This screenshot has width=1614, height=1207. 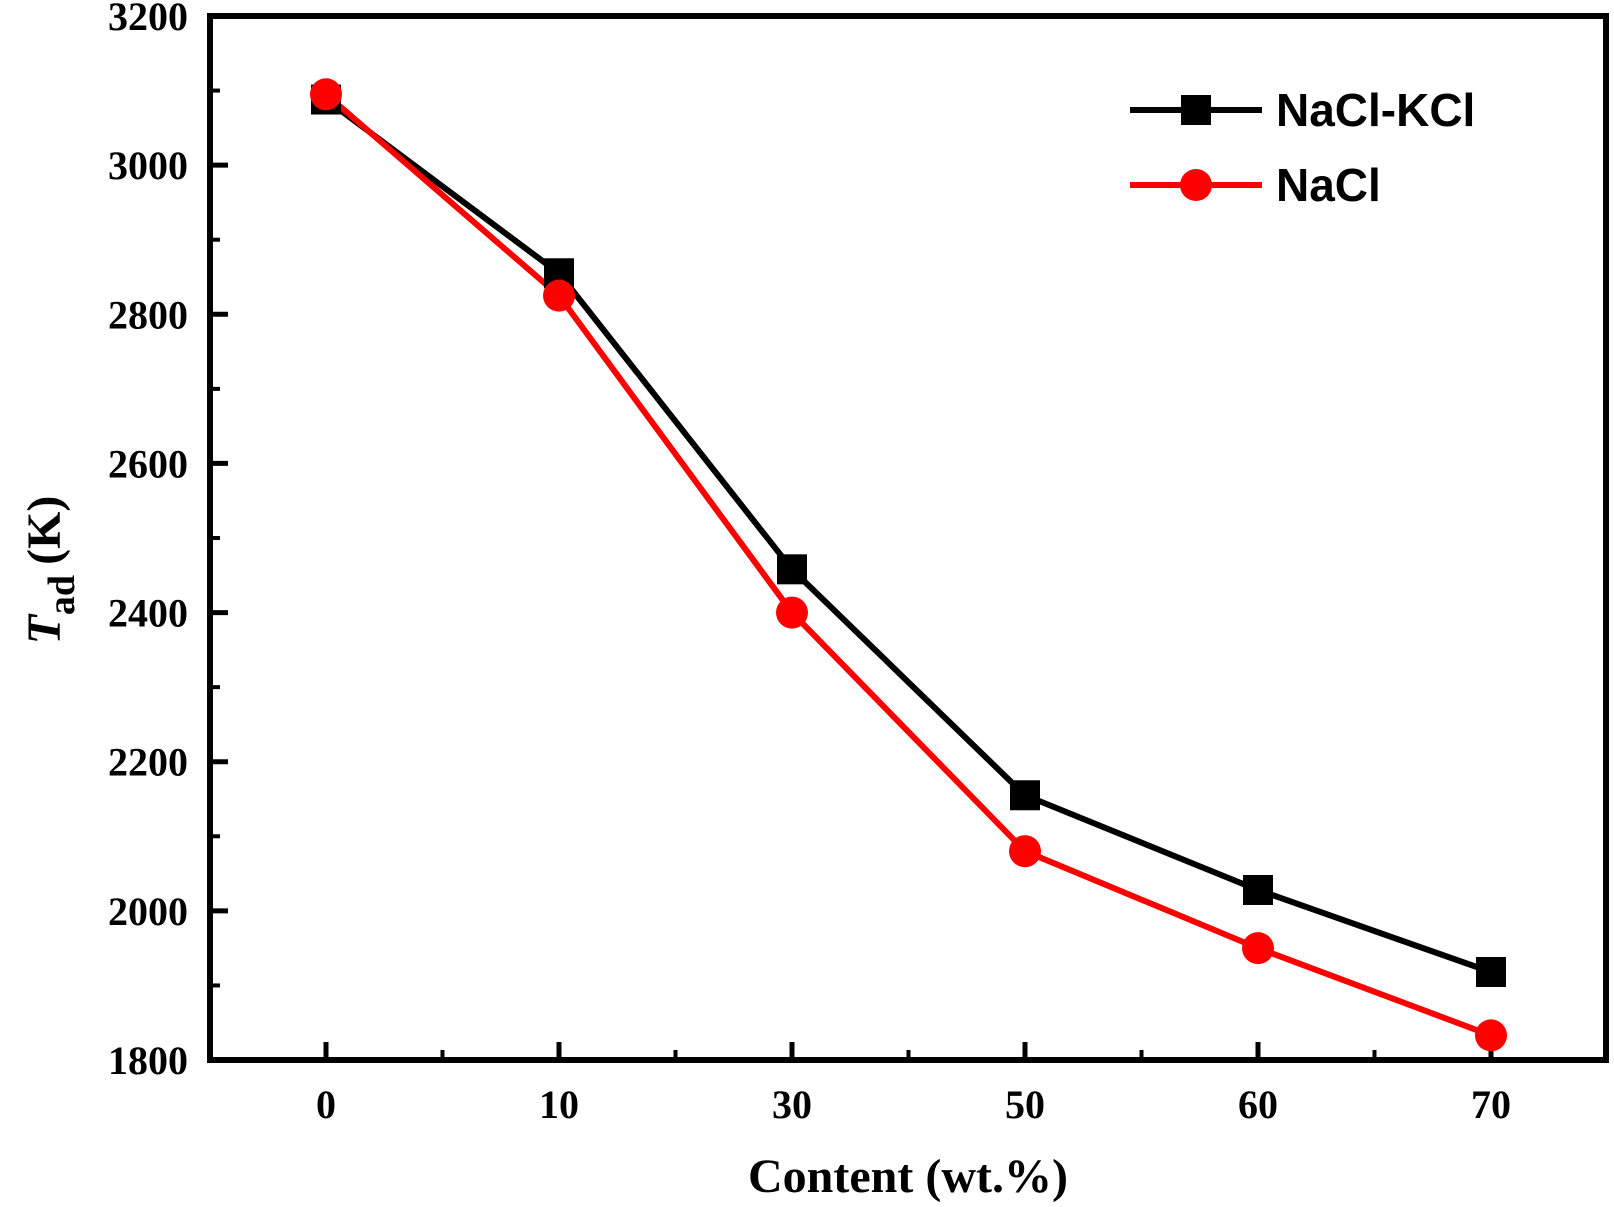 What do you see at coordinates (148, 19) in the screenshot?
I see `y-tick-label: 3200` at bounding box center [148, 19].